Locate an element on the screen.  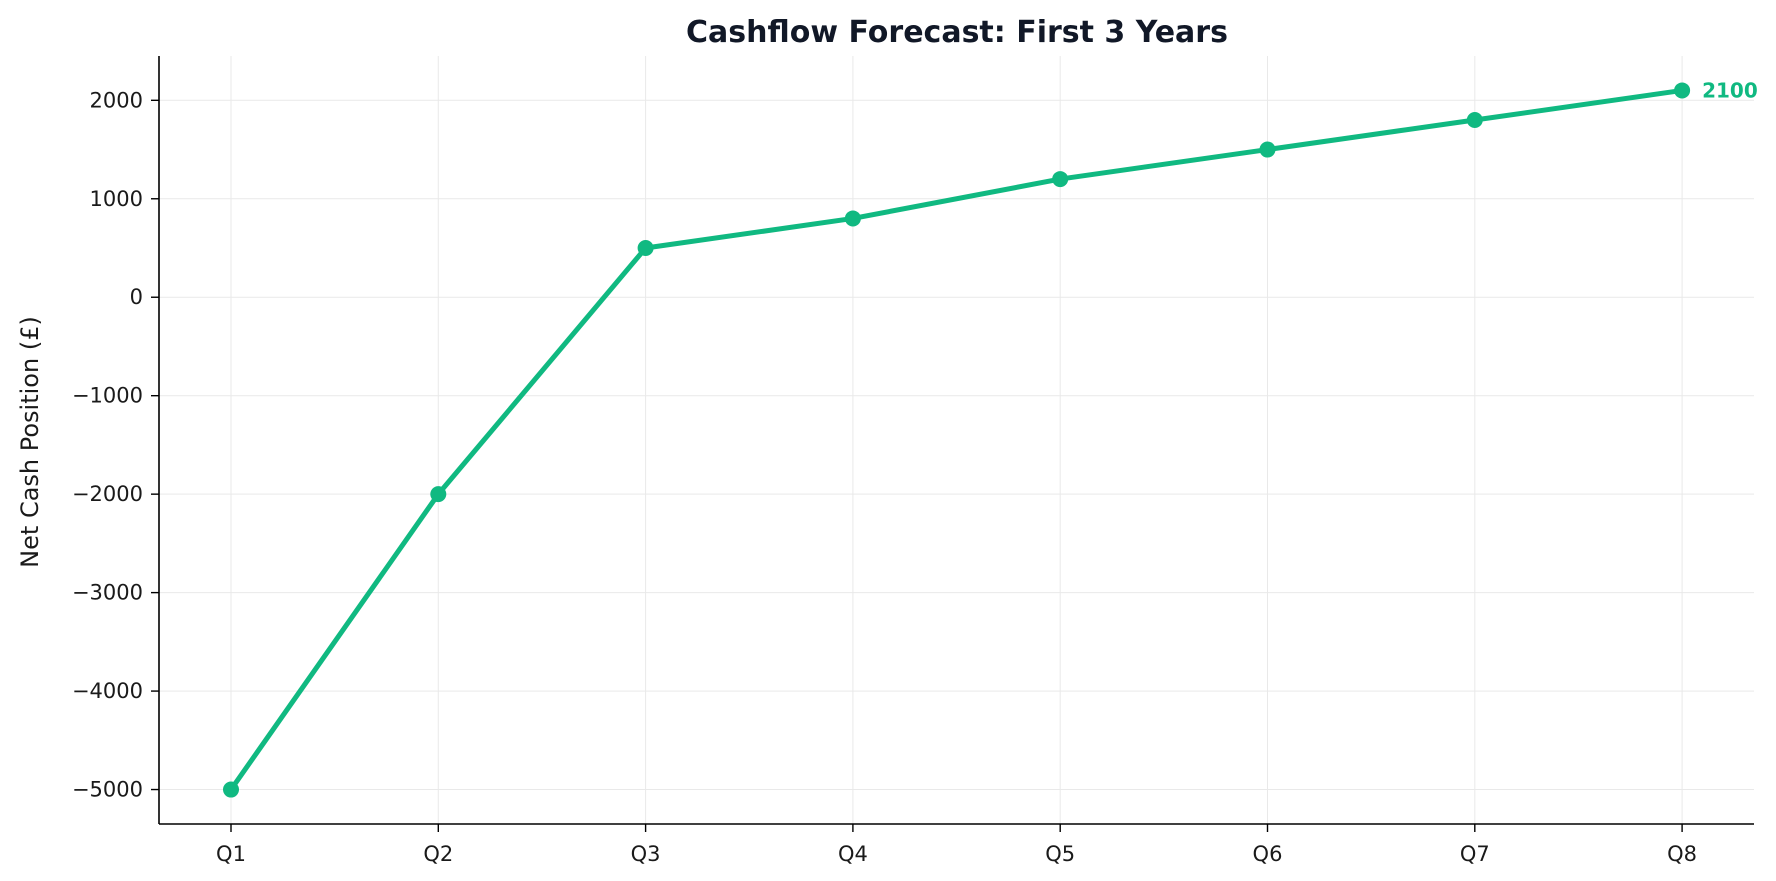
end-value-label: 2100 is located at coordinates (1730, 90).